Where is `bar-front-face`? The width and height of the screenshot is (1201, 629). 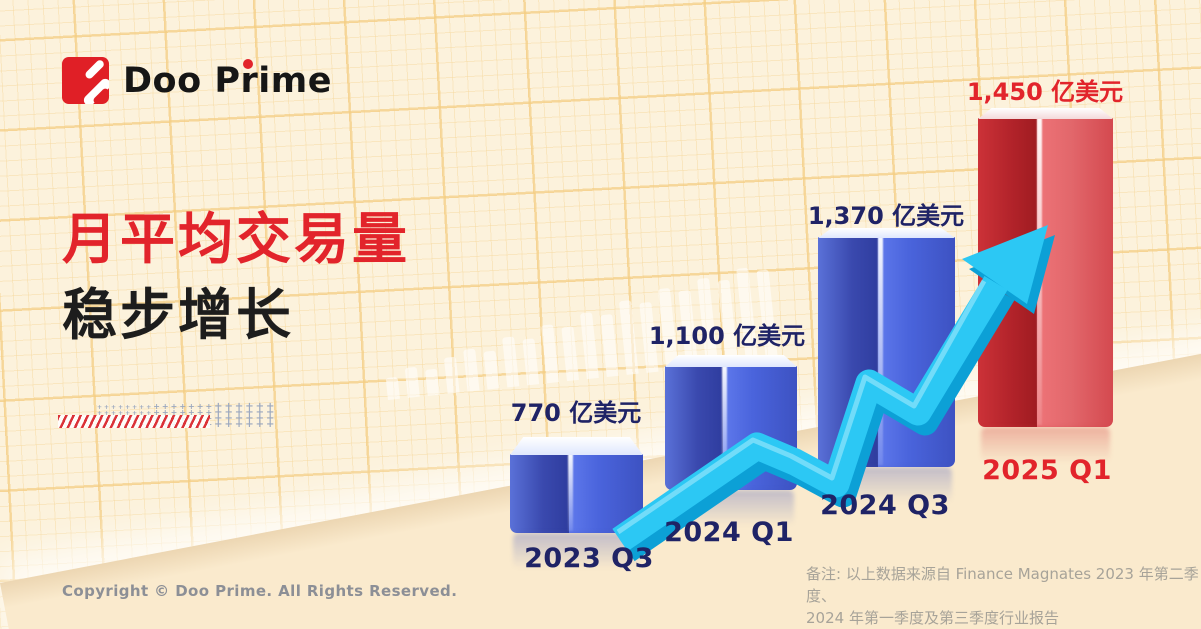 bar-front-face is located at coordinates (1075, 272).